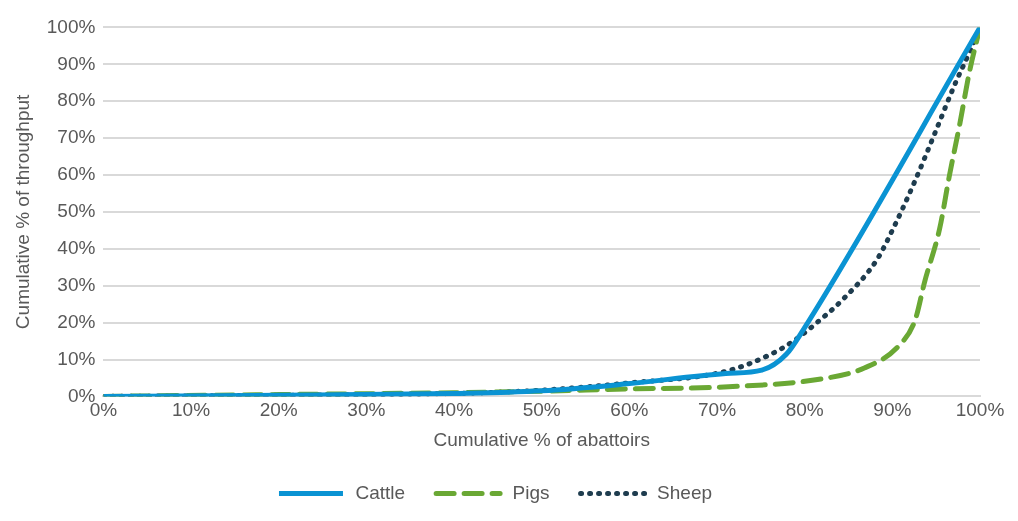 This screenshot has width=1018, height=521. I want to click on y-axis-title: Cumulative % of throughput, so click(22, 211).